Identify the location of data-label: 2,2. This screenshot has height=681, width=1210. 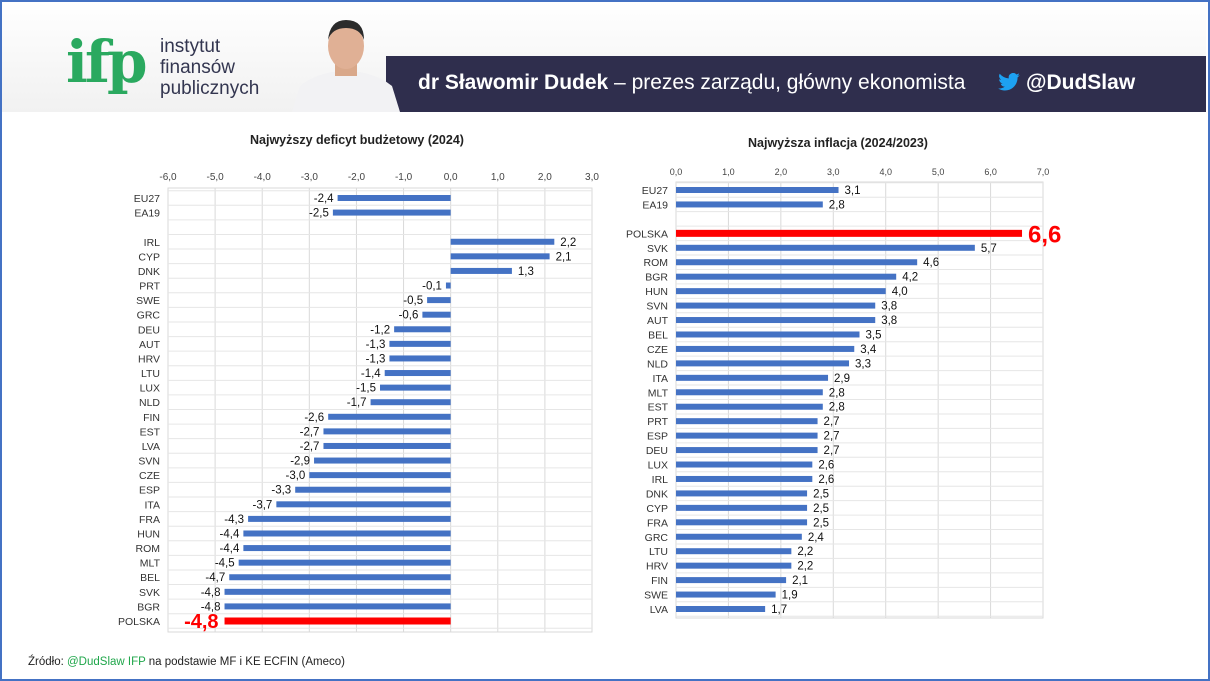
(805, 567).